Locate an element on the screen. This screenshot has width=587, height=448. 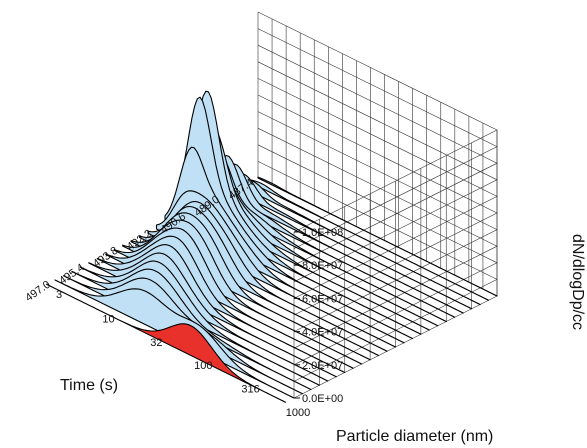
z-tick-label: 1.0E+08 is located at coordinates (322, 233).